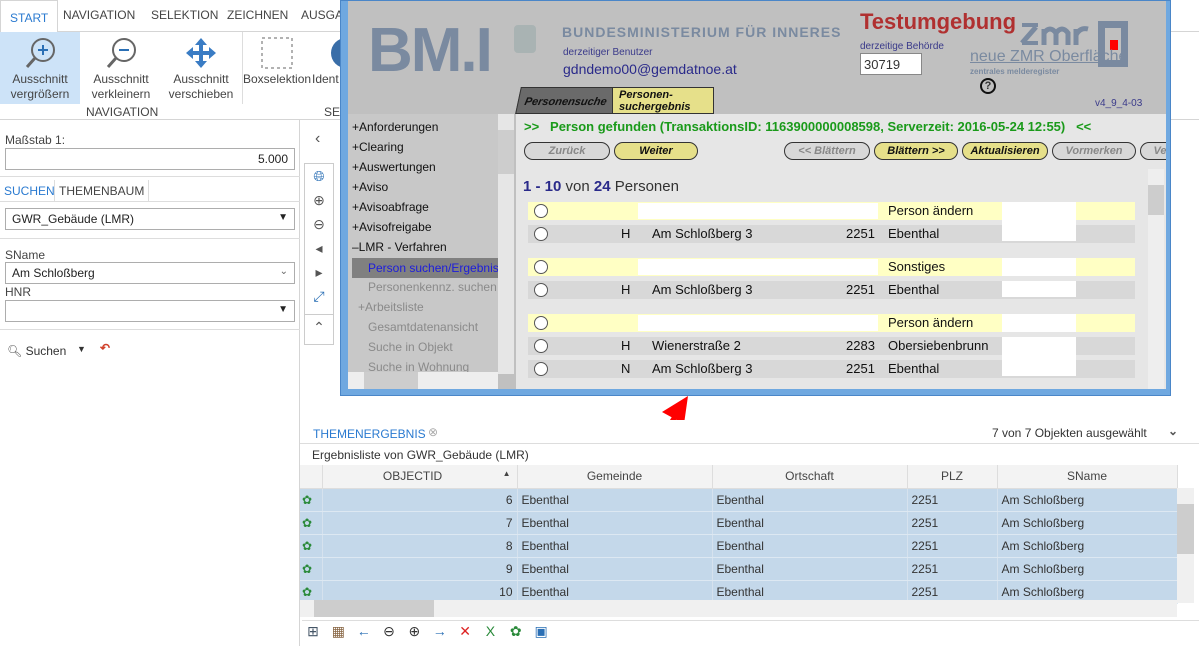 This screenshot has width=1199, height=646. Describe the element at coordinates (506, 244) in the screenshot. I see `nav-vertical-scrollbar` at that location.